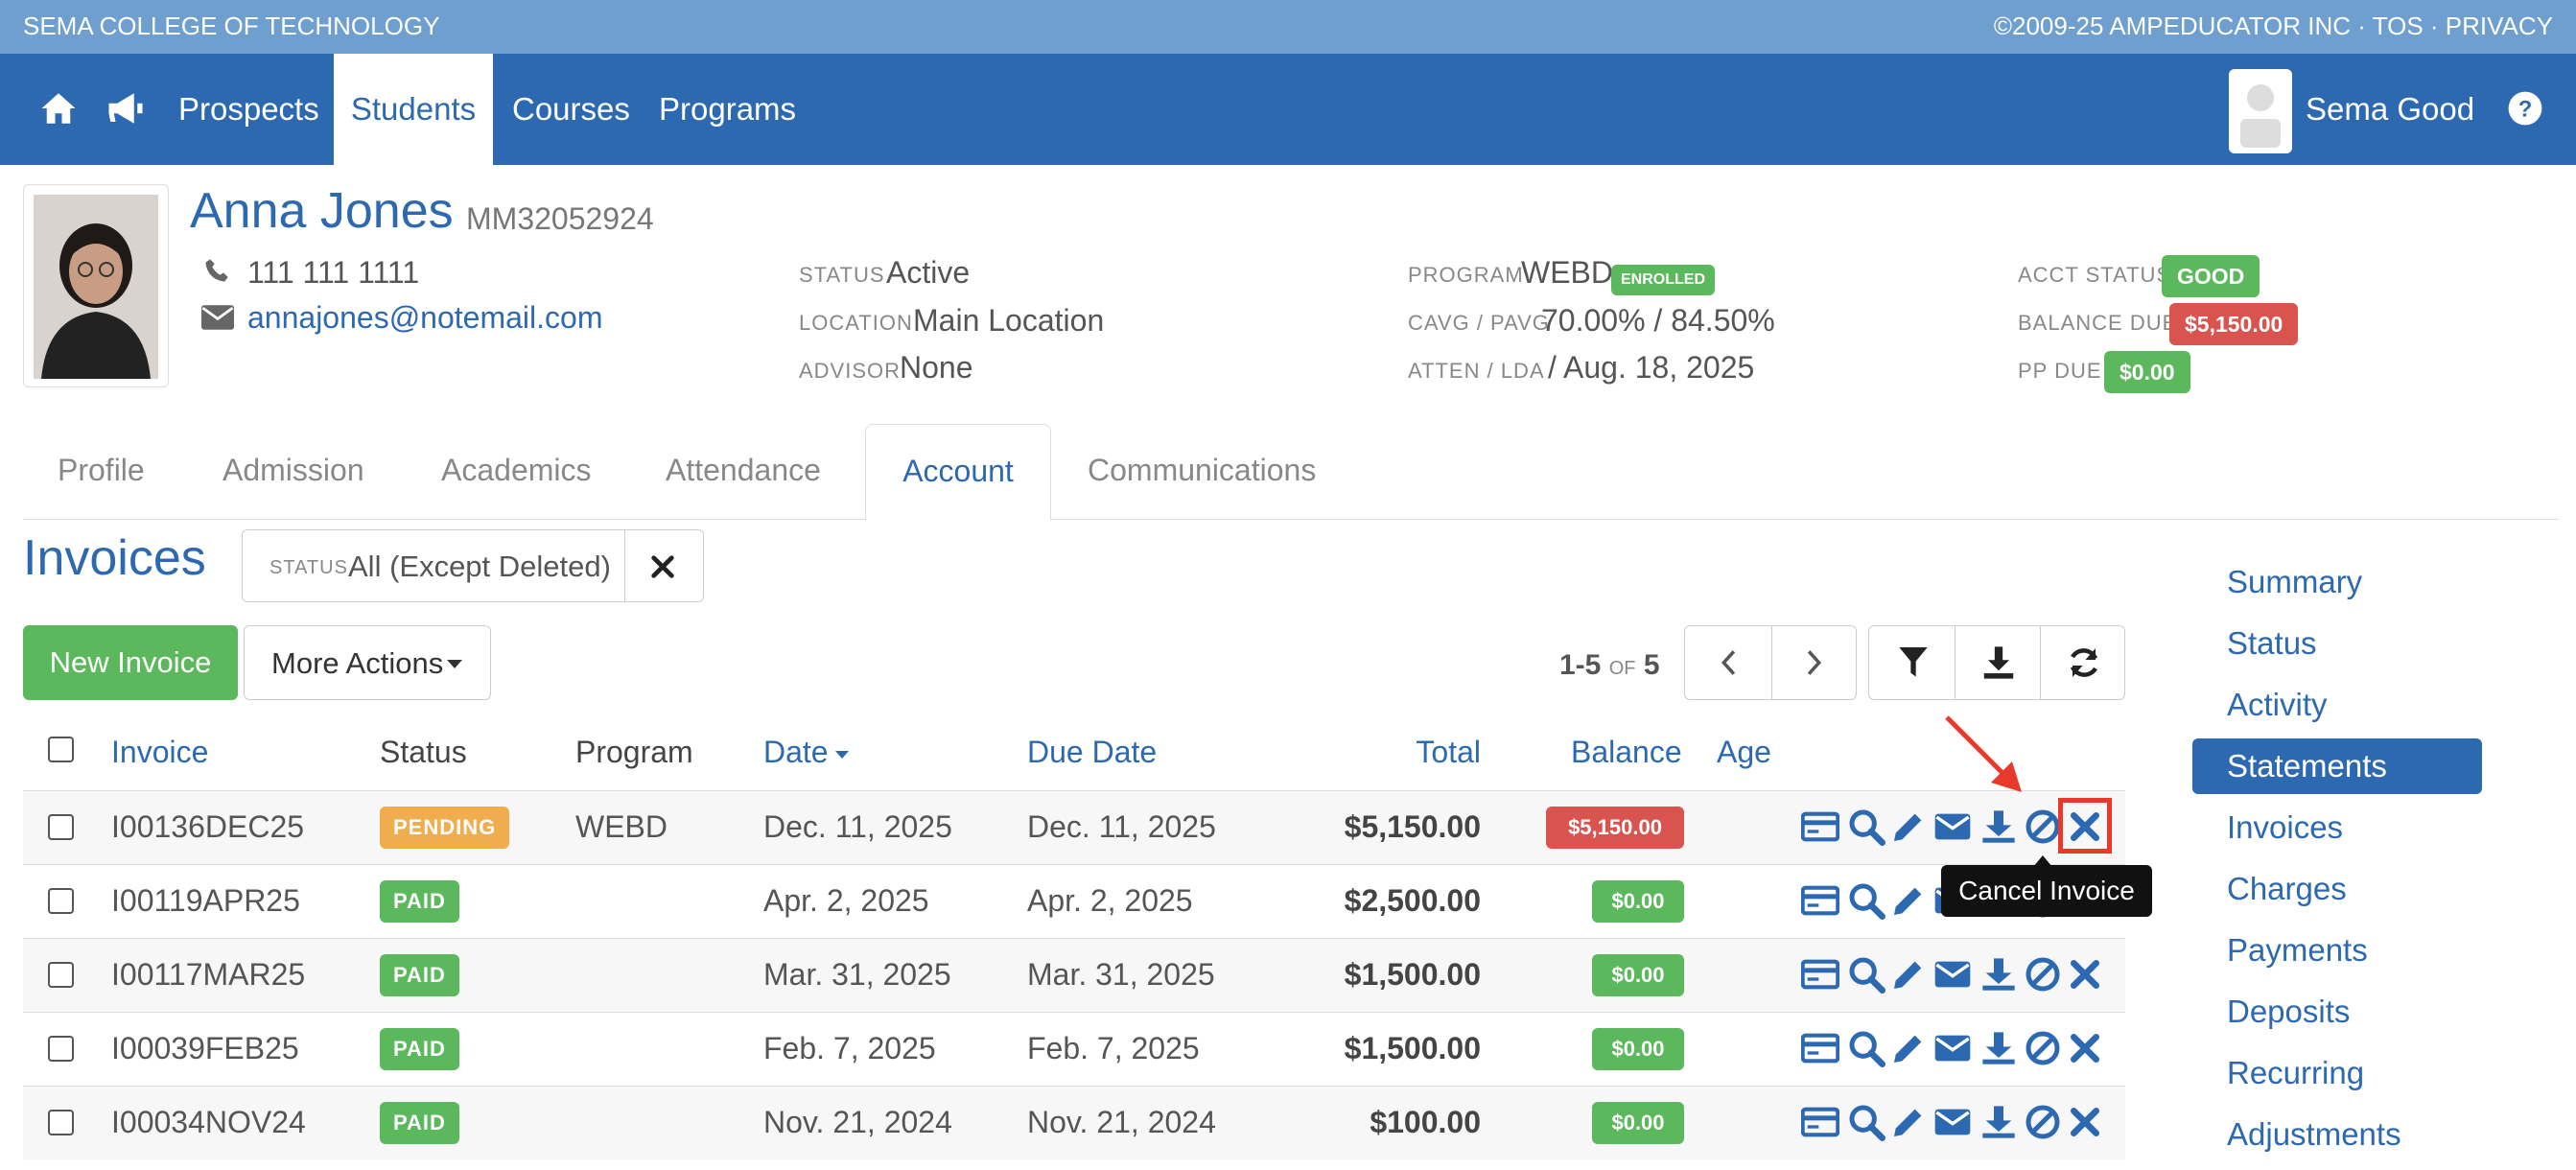 Image resolution: width=2576 pixels, height=1170 pixels. What do you see at coordinates (58, 109) in the screenshot?
I see `home-icon` at bounding box center [58, 109].